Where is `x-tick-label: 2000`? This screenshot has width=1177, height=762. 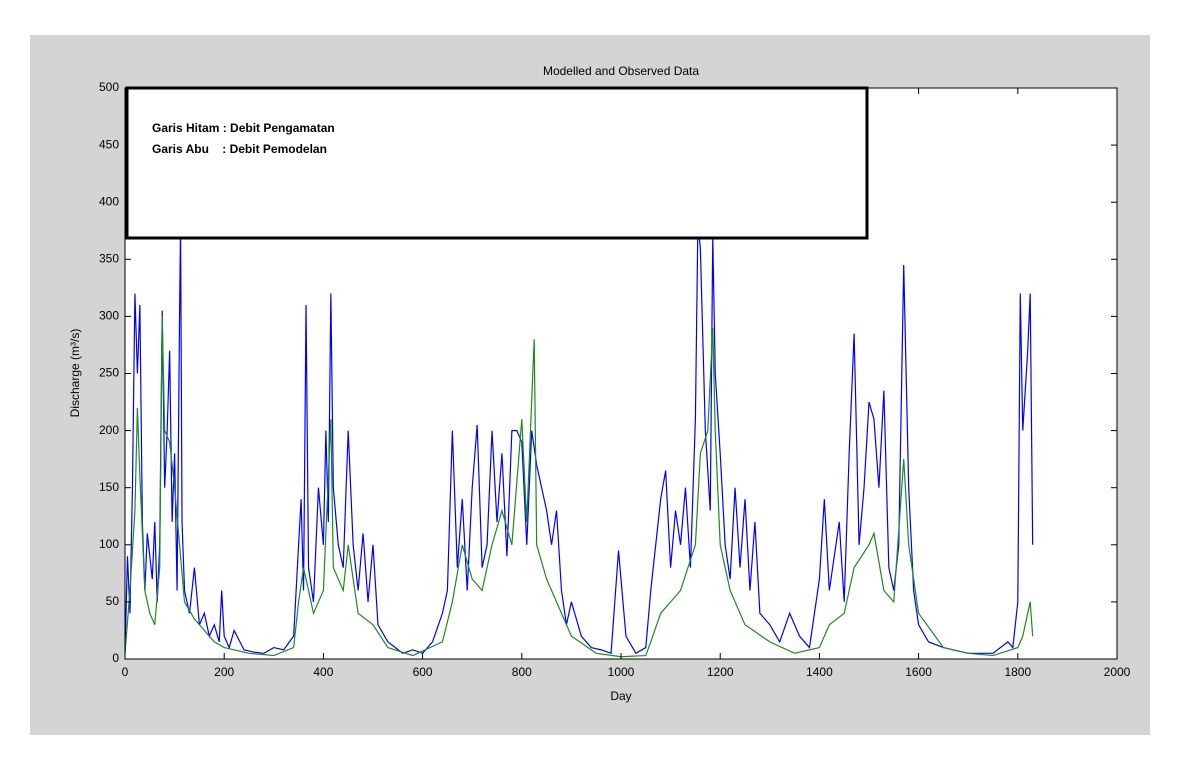 x-tick-label: 2000 is located at coordinates (1117, 672).